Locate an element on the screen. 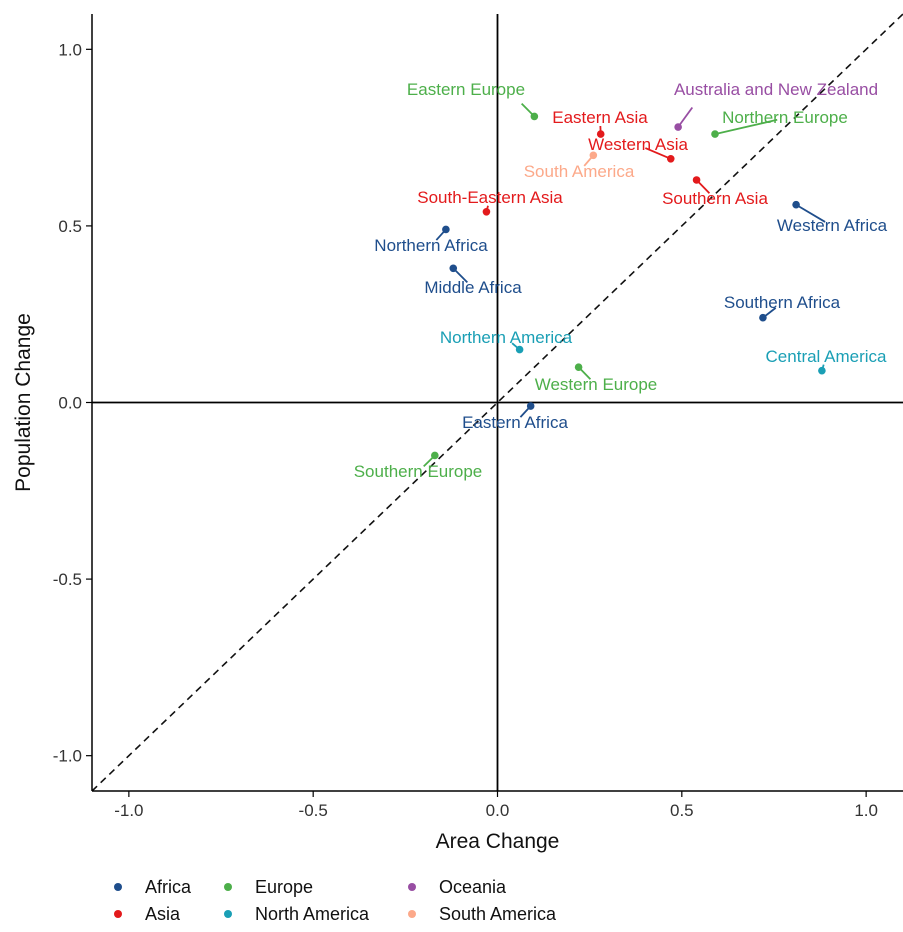 The image size is (903, 932). legend-item-north-america: a North America is located at coordinates (297, 914).